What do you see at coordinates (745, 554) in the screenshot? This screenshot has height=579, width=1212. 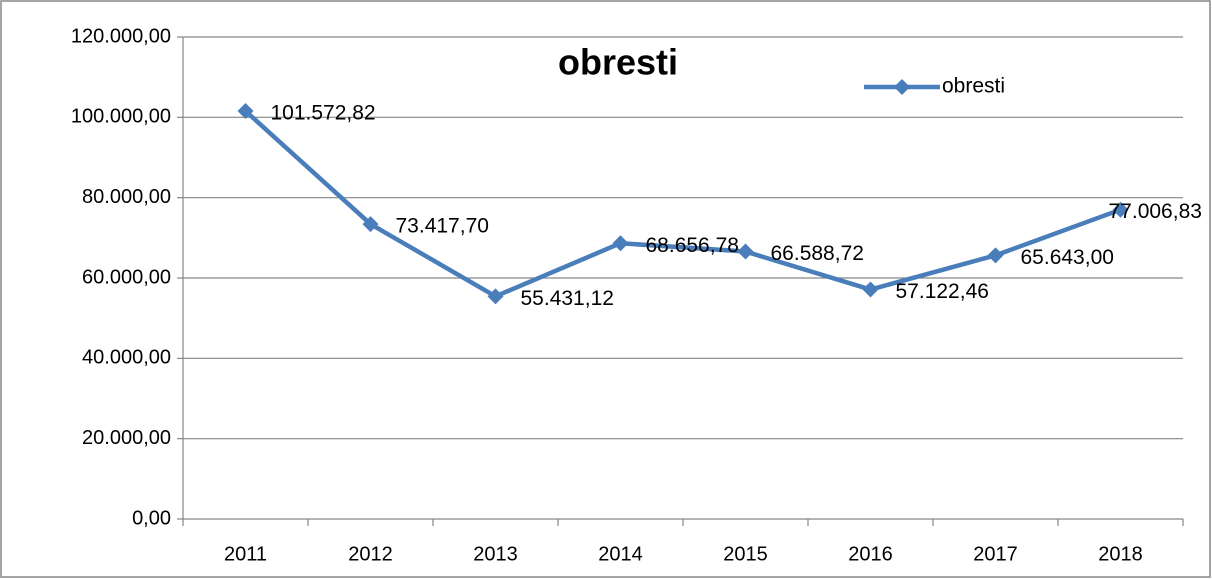 I see `x-tick-label: 2015` at bounding box center [745, 554].